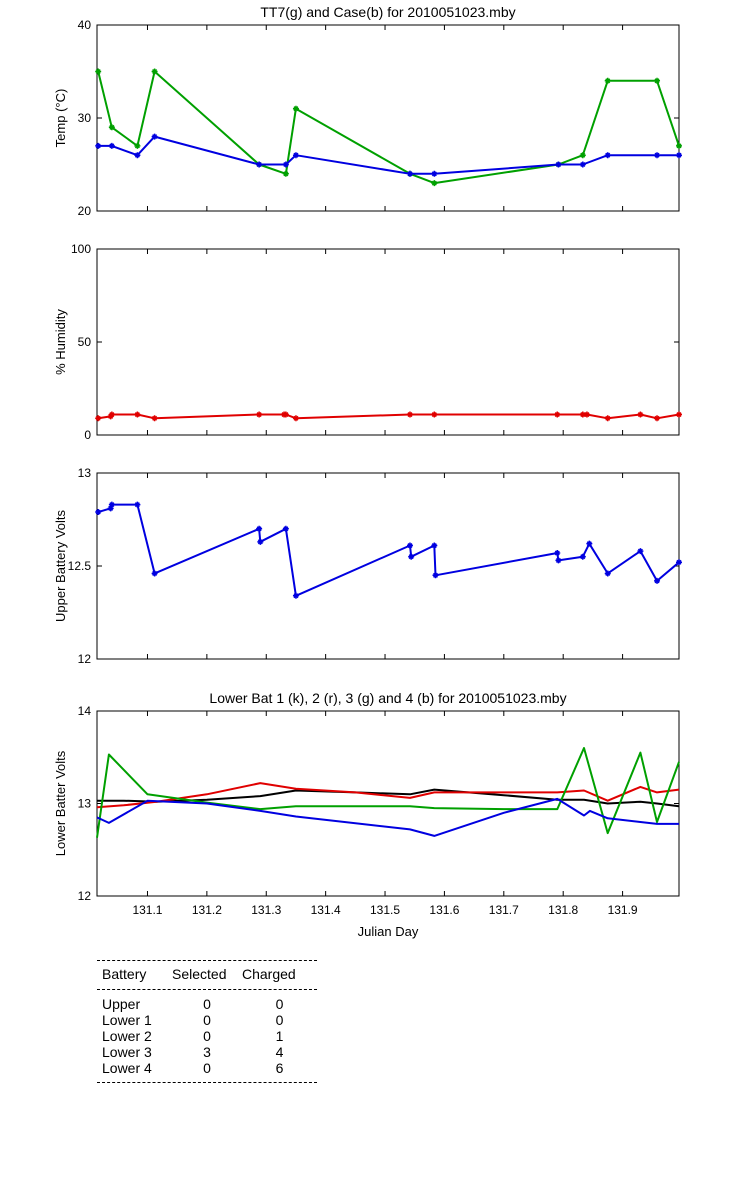 The width and height of the screenshot is (750, 1200). What do you see at coordinates (60, 566) in the screenshot?
I see `y-axis-label: Upper Battery Volts` at bounding box center [60, 566].